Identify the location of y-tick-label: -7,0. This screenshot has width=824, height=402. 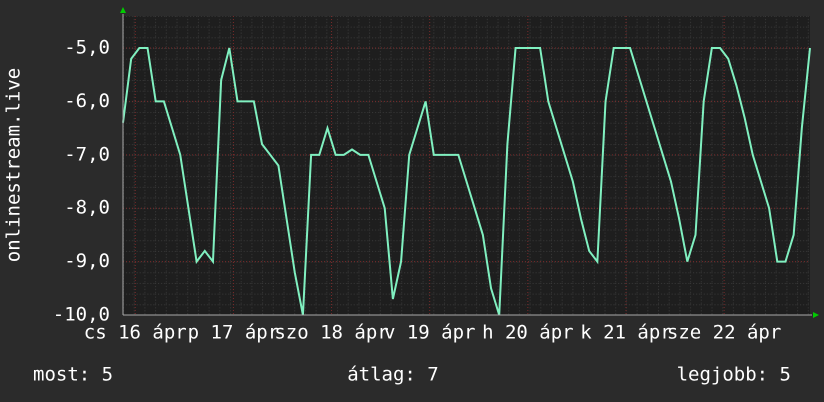
(87, 154).